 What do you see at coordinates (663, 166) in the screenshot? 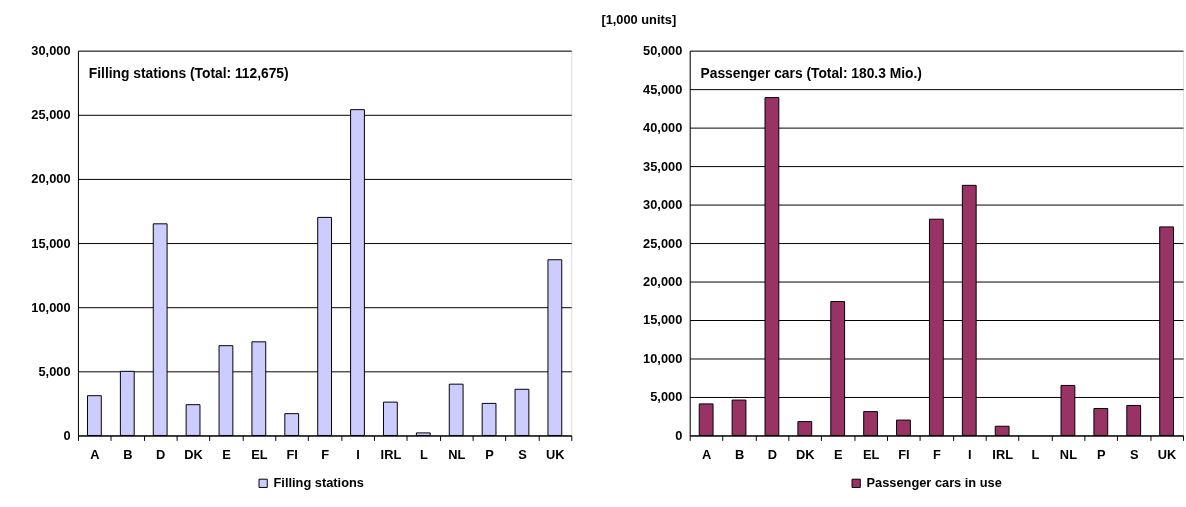
I see `y-tick-label: 35,000` at bounding box center [663, 166].